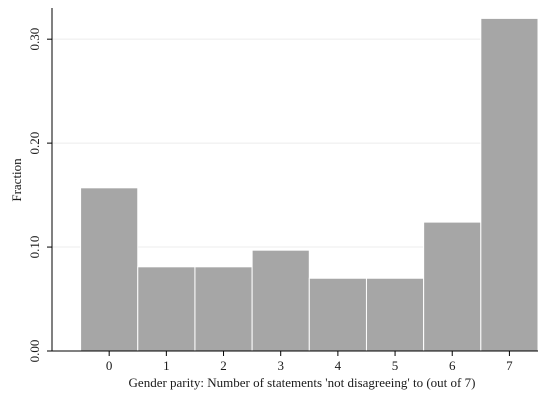  I want to click on y-axis-title: Fraction, so click(16, 180).